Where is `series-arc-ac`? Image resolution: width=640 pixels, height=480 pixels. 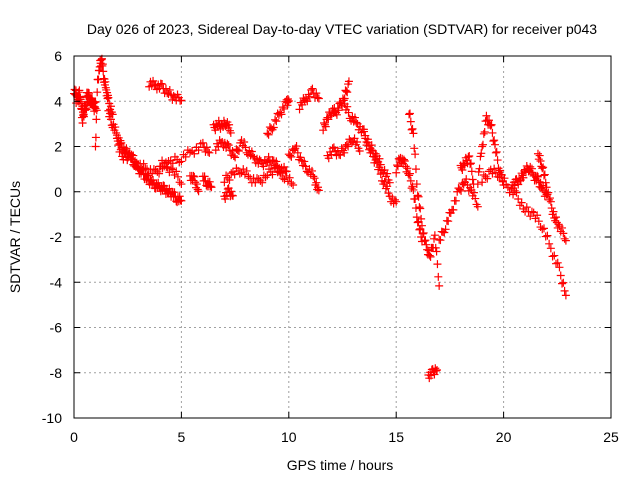
series-arc-ac is located at coordinates (551, 197).